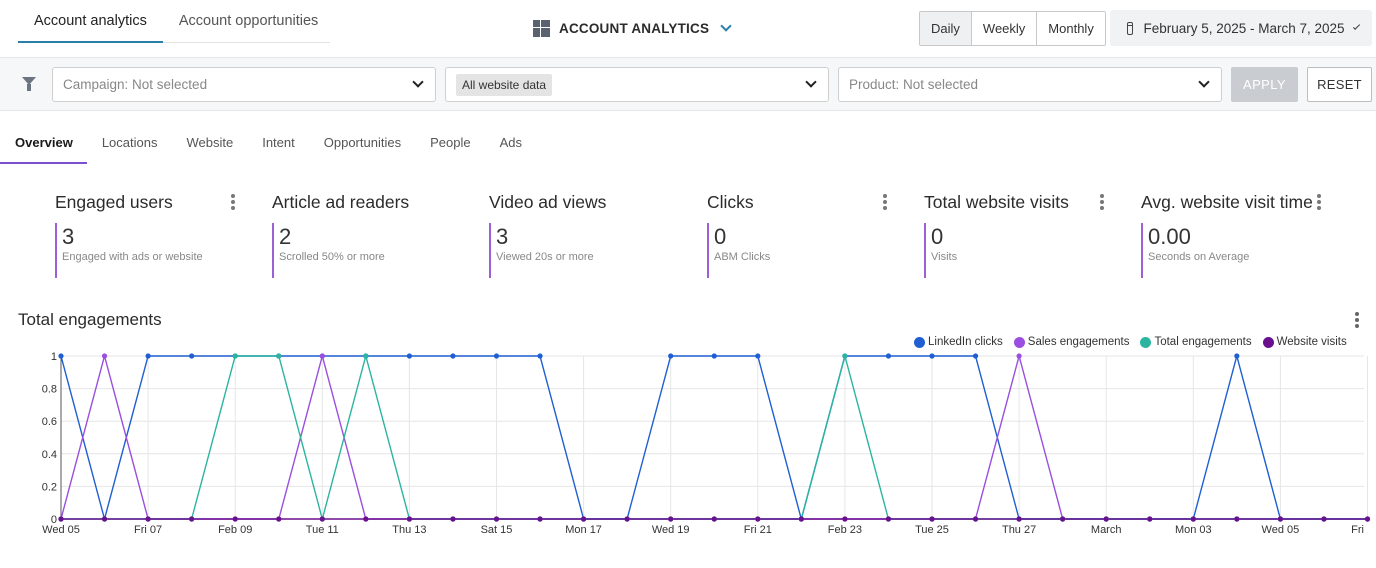 The width and height of the screenshot is (1376, 568). Describe the element at coordinates (720, 236) in the screenshot. I see `metric-value: 0` at that location.